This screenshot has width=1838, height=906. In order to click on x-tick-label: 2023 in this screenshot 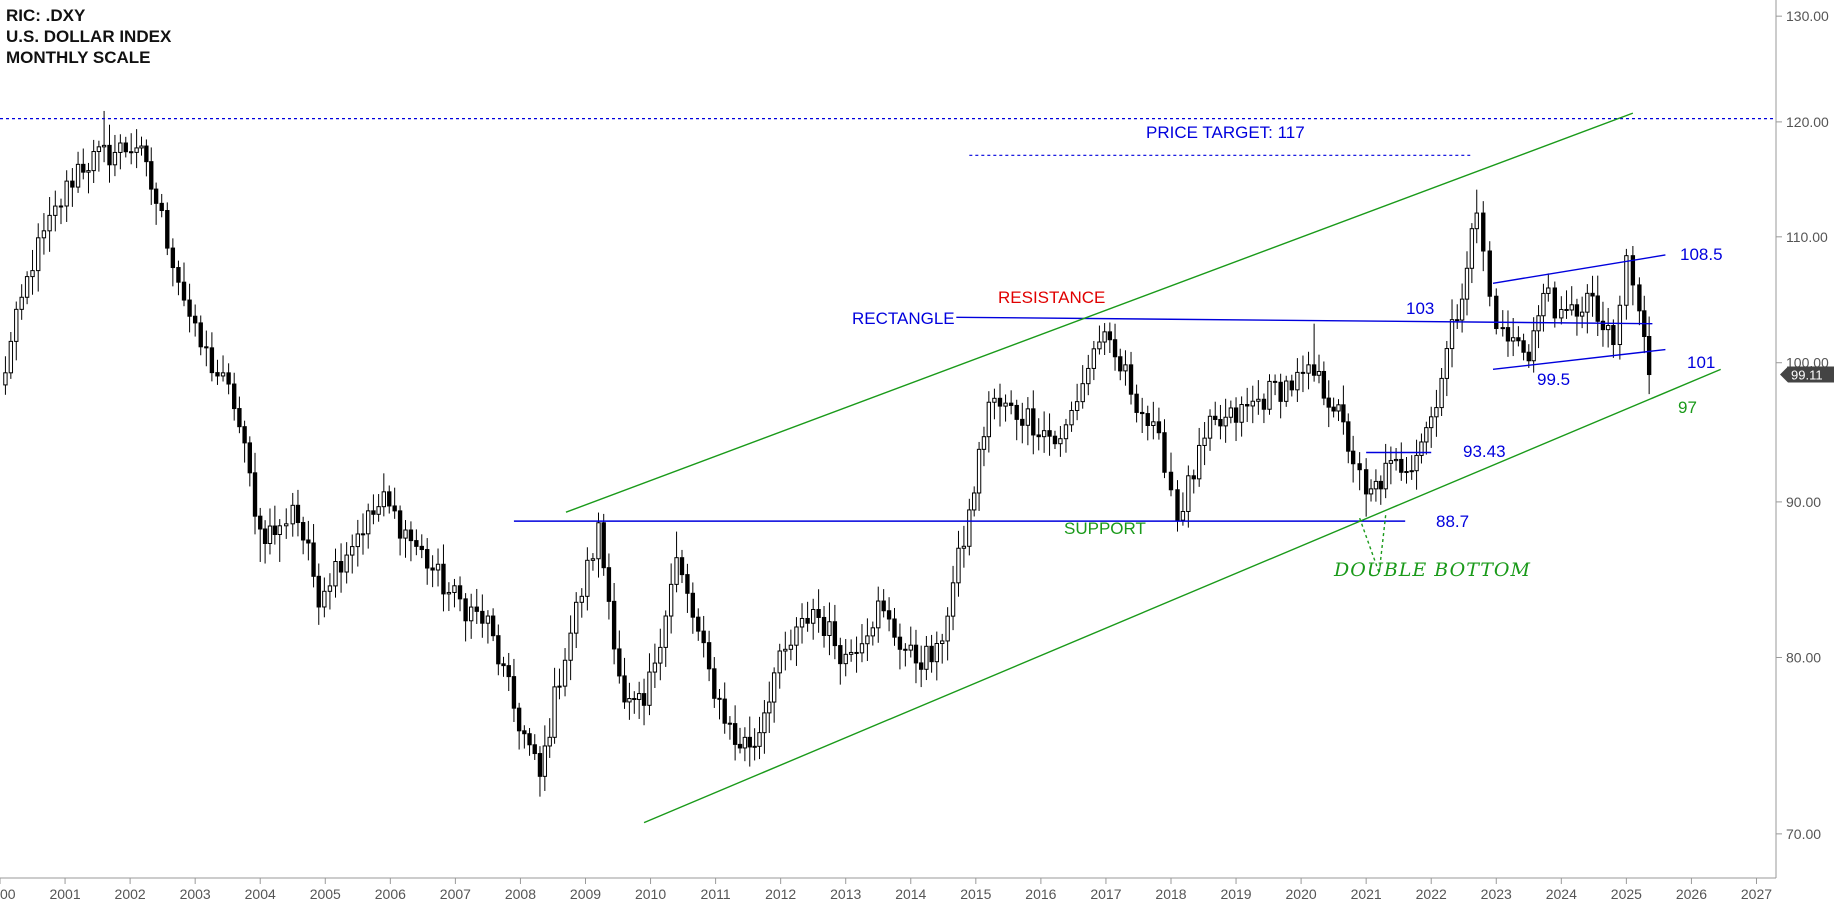, I will do `click(1496, 894)`.